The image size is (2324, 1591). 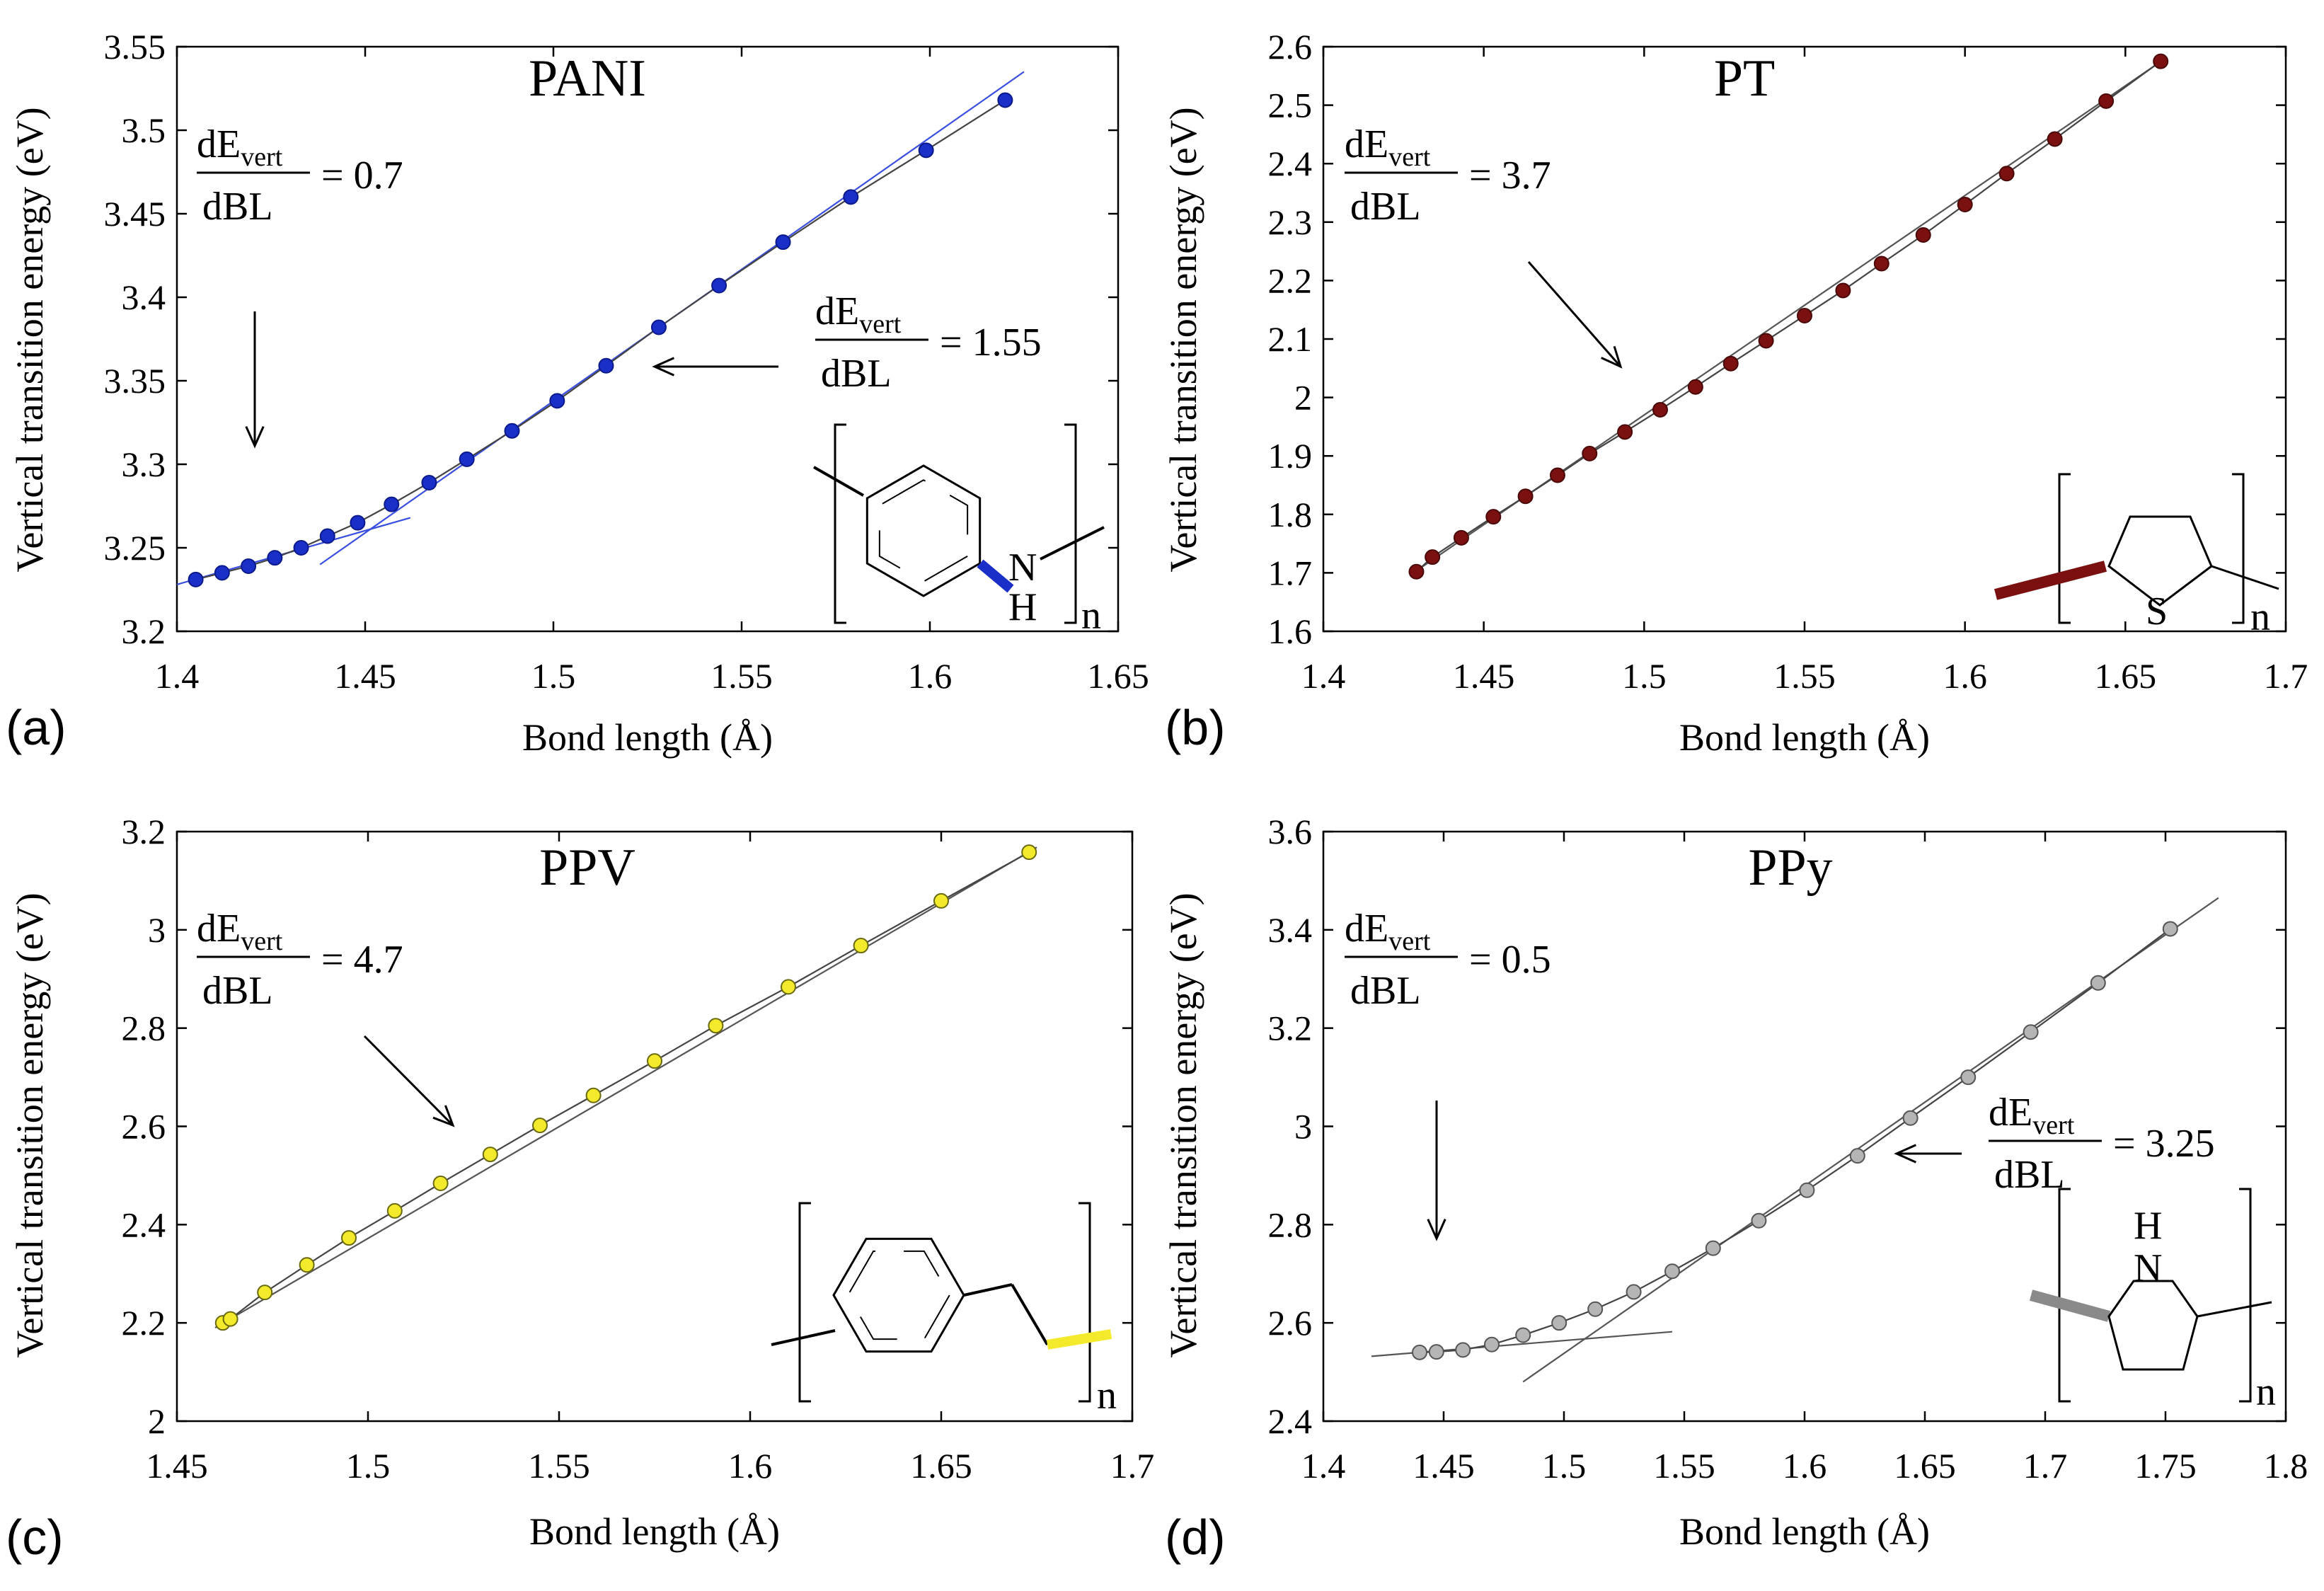 I want to click on slope-annotation: dEvert dBL = 0.5, so click(x=1448, y=1074).